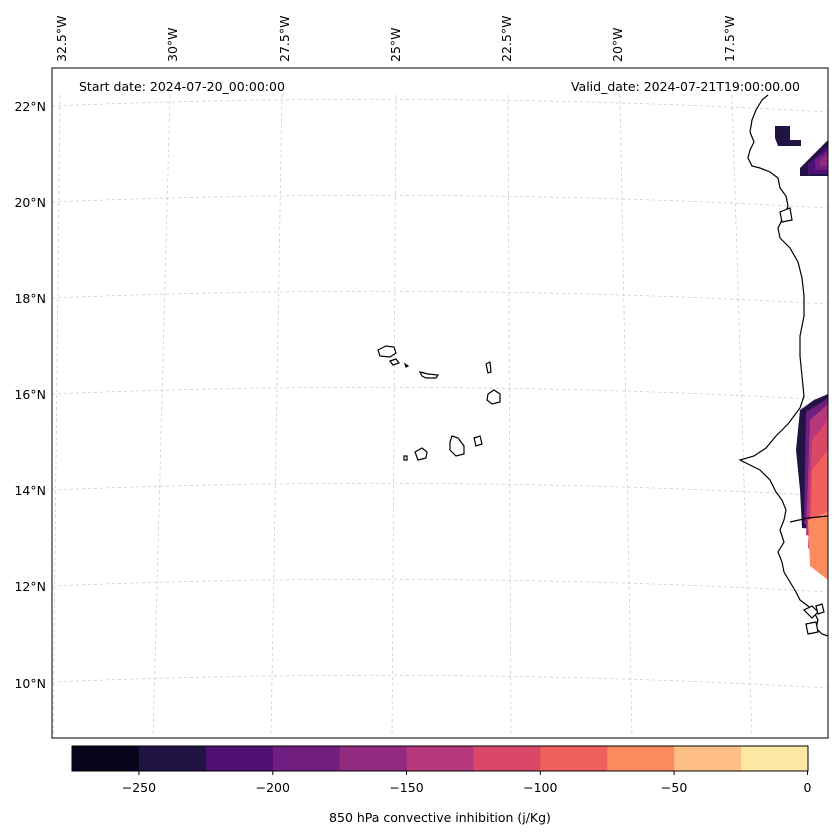  What do you see at coordinates (506, 39) in the screenshot?
I see `lon-label: 22.5°W` at bounding box center [506, 39].